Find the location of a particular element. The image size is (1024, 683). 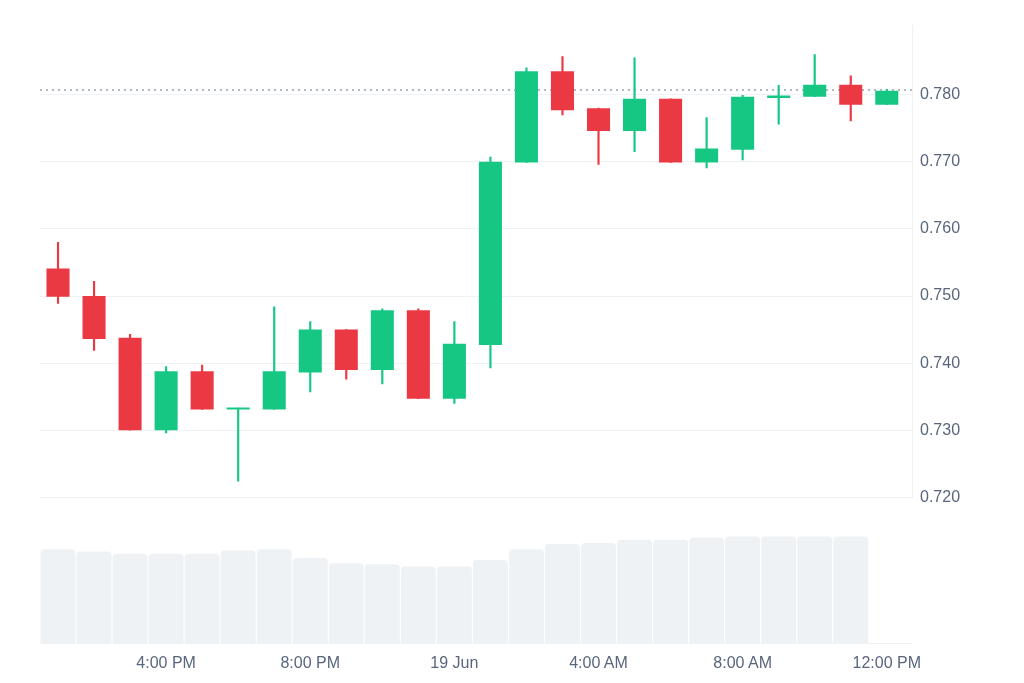

x-tick-label: 8:00 AM is located at coordinates (742, 662).